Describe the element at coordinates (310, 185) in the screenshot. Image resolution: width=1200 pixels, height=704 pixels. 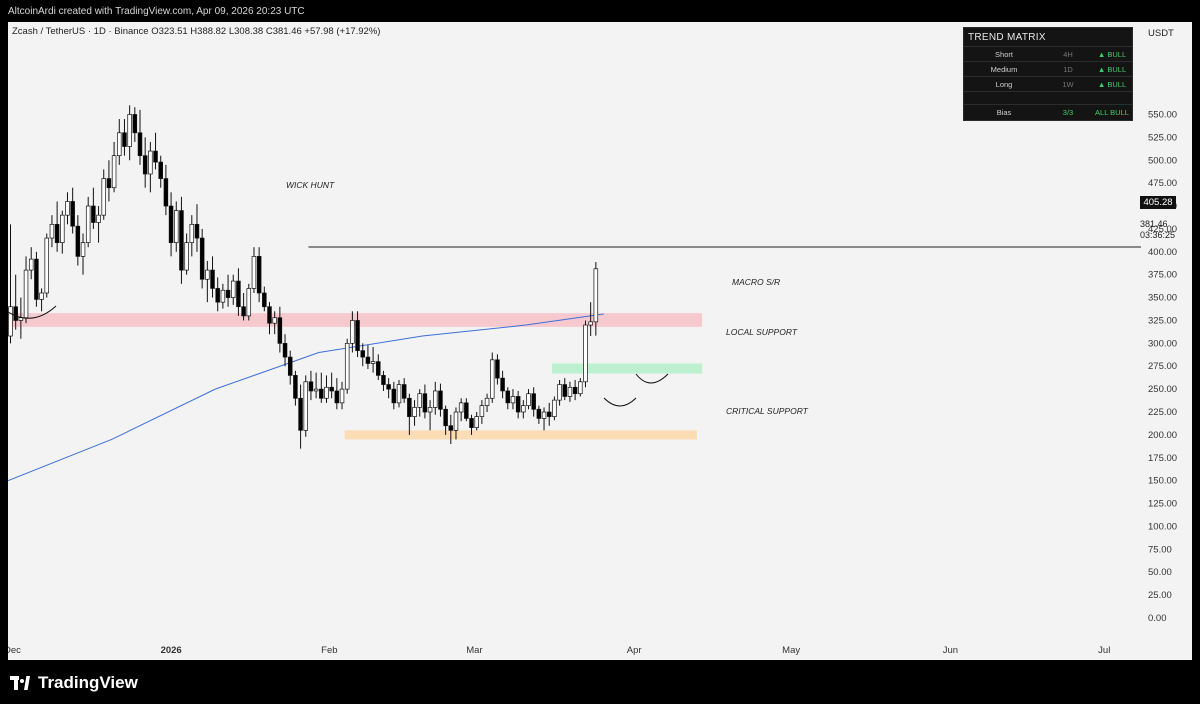
I see `wick-hunt-label: WICK HUNT` at that location.